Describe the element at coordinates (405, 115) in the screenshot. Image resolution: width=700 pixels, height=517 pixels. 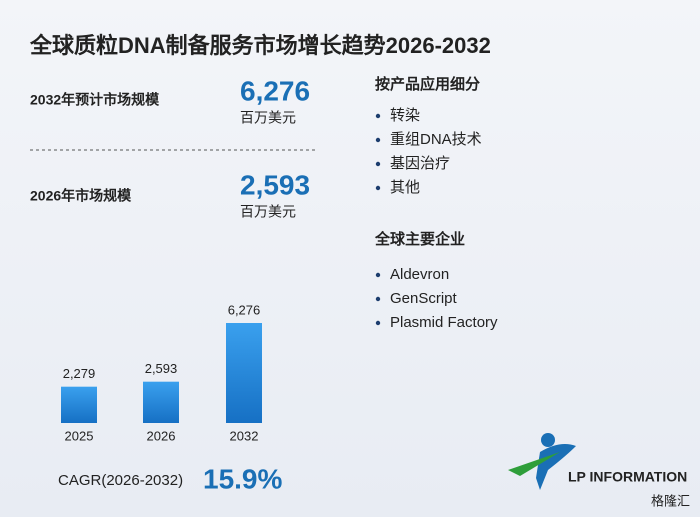
I see `list-item: 转染` at that location.